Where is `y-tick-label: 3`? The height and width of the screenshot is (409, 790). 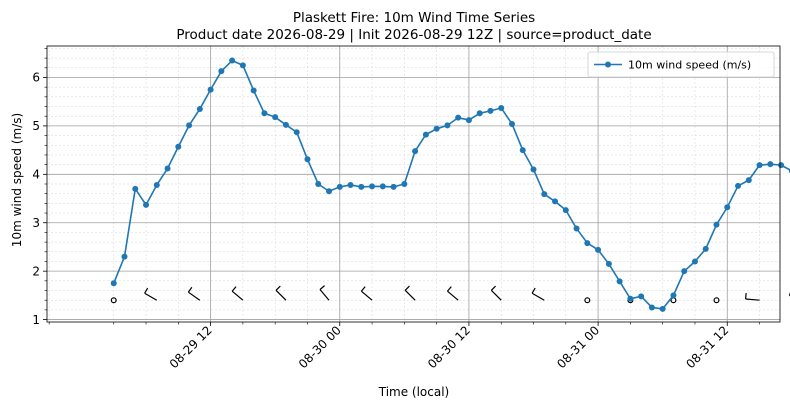 y-tick-label: 3 is located at coordinates (36, 223).